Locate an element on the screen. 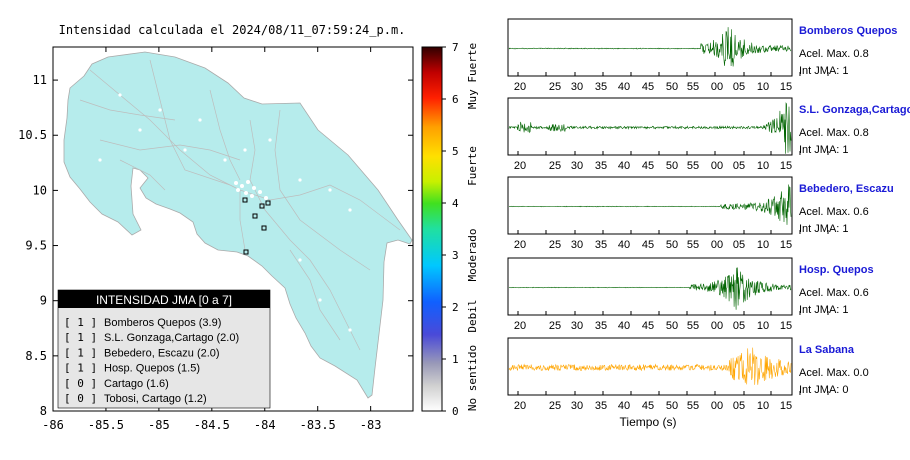 Image resolution: width=910 pixels, height=460 pixels. station-accel-max: Acel. Max. 0.0 is located at coordinates (834, 373).